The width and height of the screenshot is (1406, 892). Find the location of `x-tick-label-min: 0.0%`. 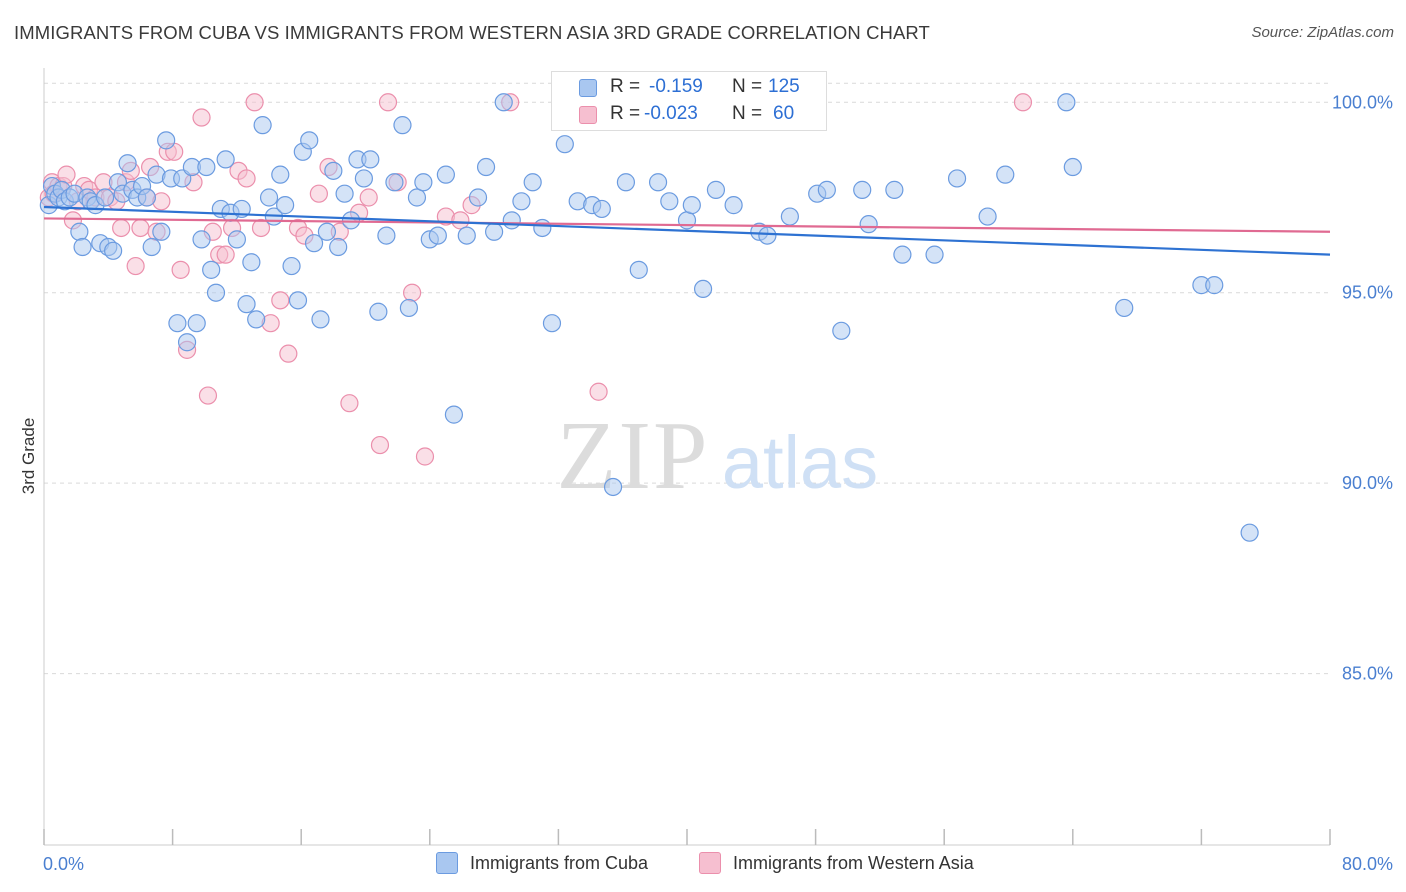

x-tick-label-min: 0.0% is located at coordinates (63, 864).